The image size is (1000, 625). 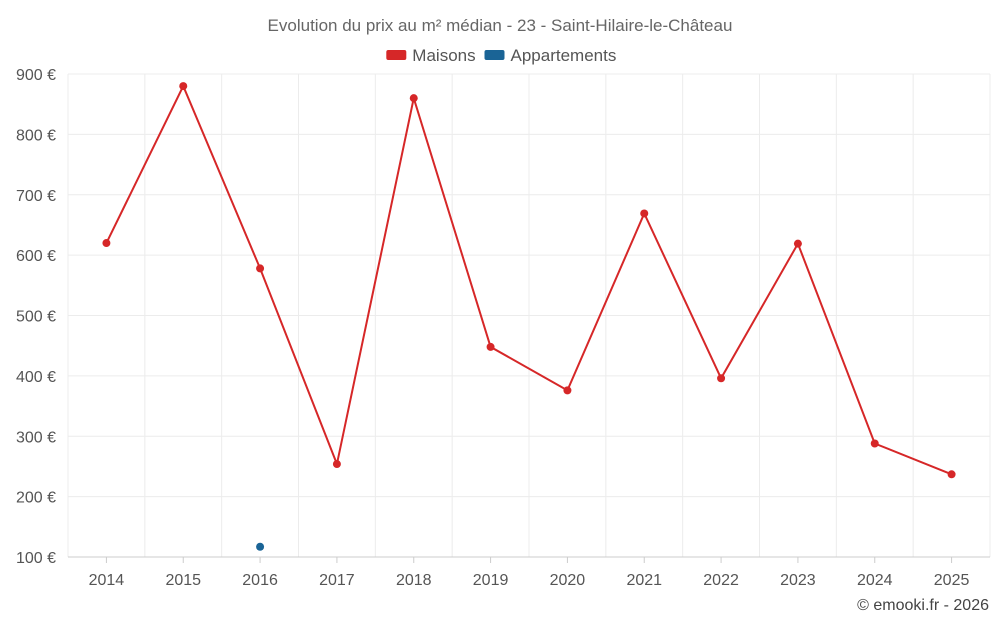 What do you see at coordinates (260, 580) in the screenshot?
I see `x-tick-label: 2016` at bounding box center [260, 580].